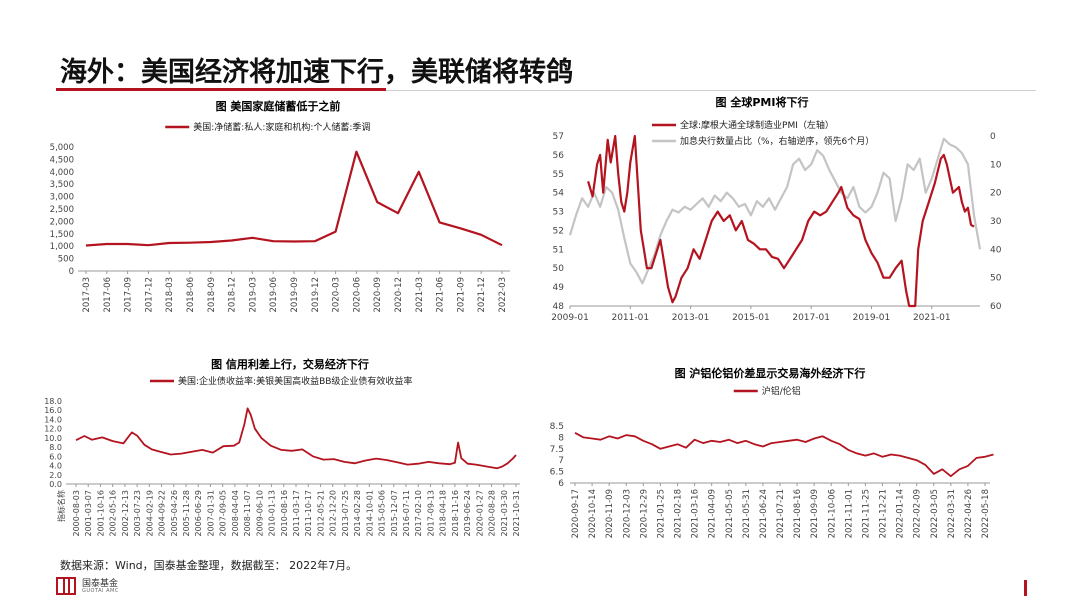  What do you see at coordinates (259, 513) in the screenshot?
I see `x-tick-label: 2009-06-10` at bounding box center [259, 513].